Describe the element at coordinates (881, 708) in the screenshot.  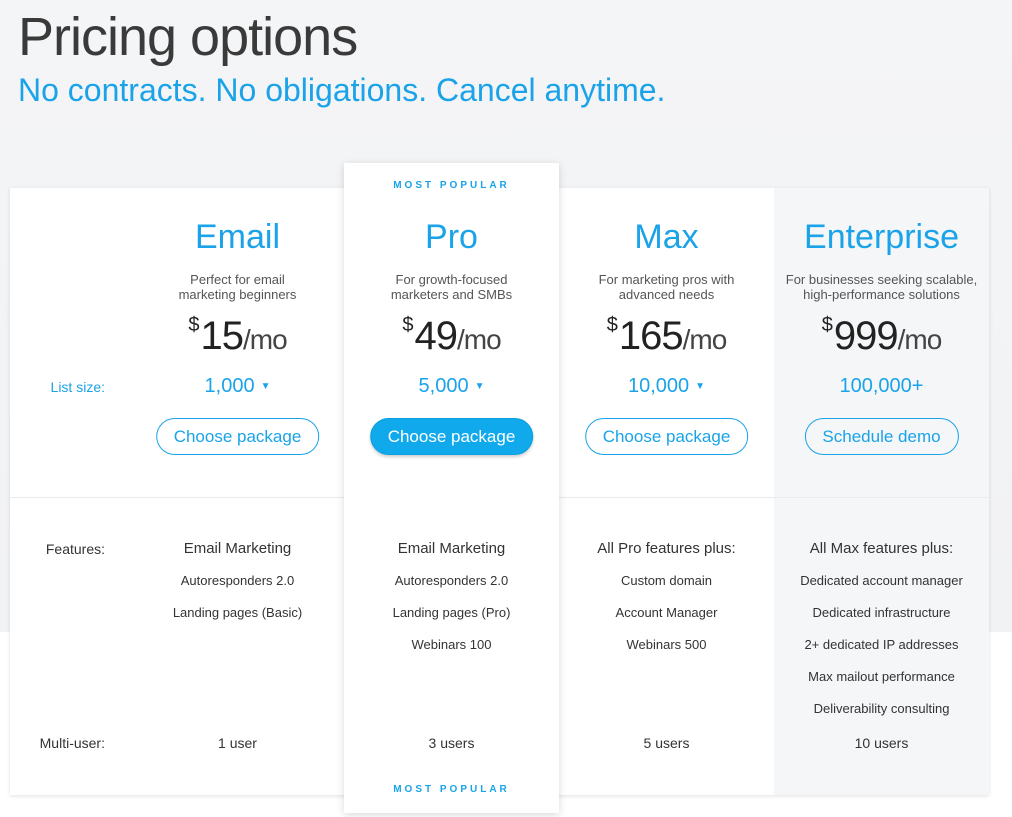
I see `feature-item: Deliverability consulting` at that location.